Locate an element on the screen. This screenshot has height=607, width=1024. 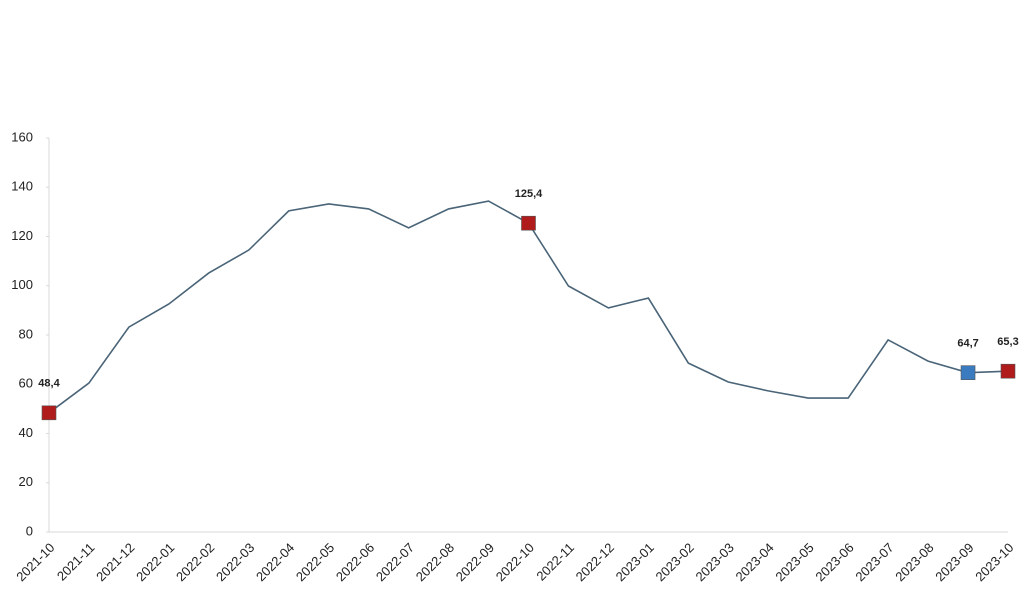
data-label: 125,4 is located at coordinates (529, 194).